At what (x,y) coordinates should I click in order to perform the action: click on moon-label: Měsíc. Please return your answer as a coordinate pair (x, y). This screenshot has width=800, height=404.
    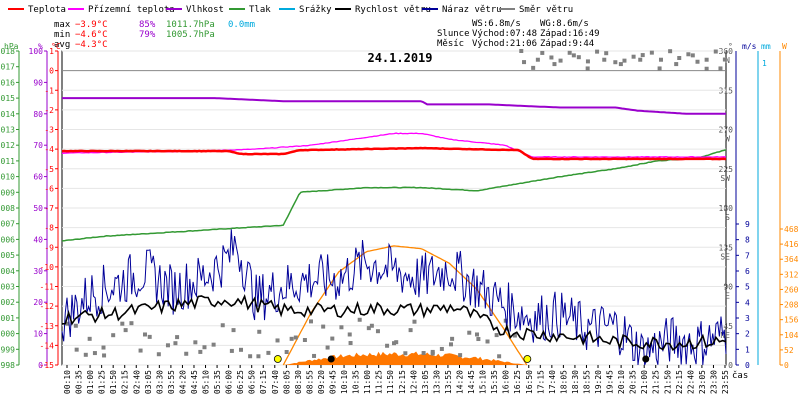
    Looking at the image, I should click on (450, 44).